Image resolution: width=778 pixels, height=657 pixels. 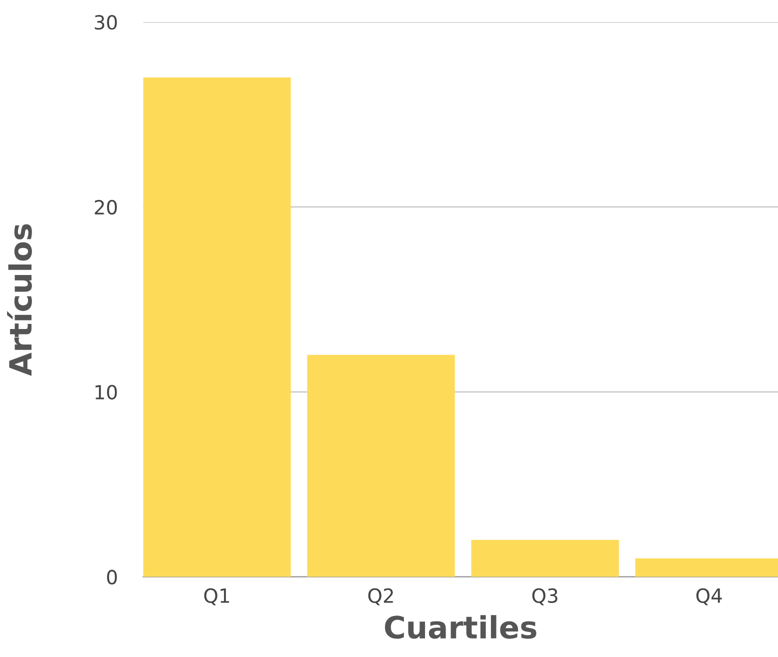 What do you see at coordinates (105, 207) in the screenshot?
I see `y-tick-label: 20` at bounding box center [105, 207].